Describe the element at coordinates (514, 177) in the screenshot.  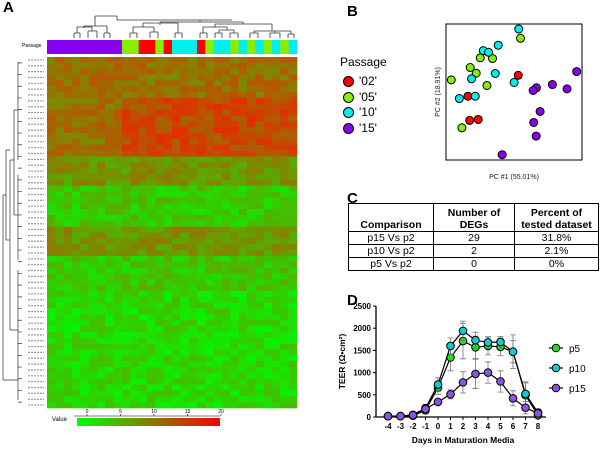
I see `pca-x-label: PC #1 (55.01%)` at that location.